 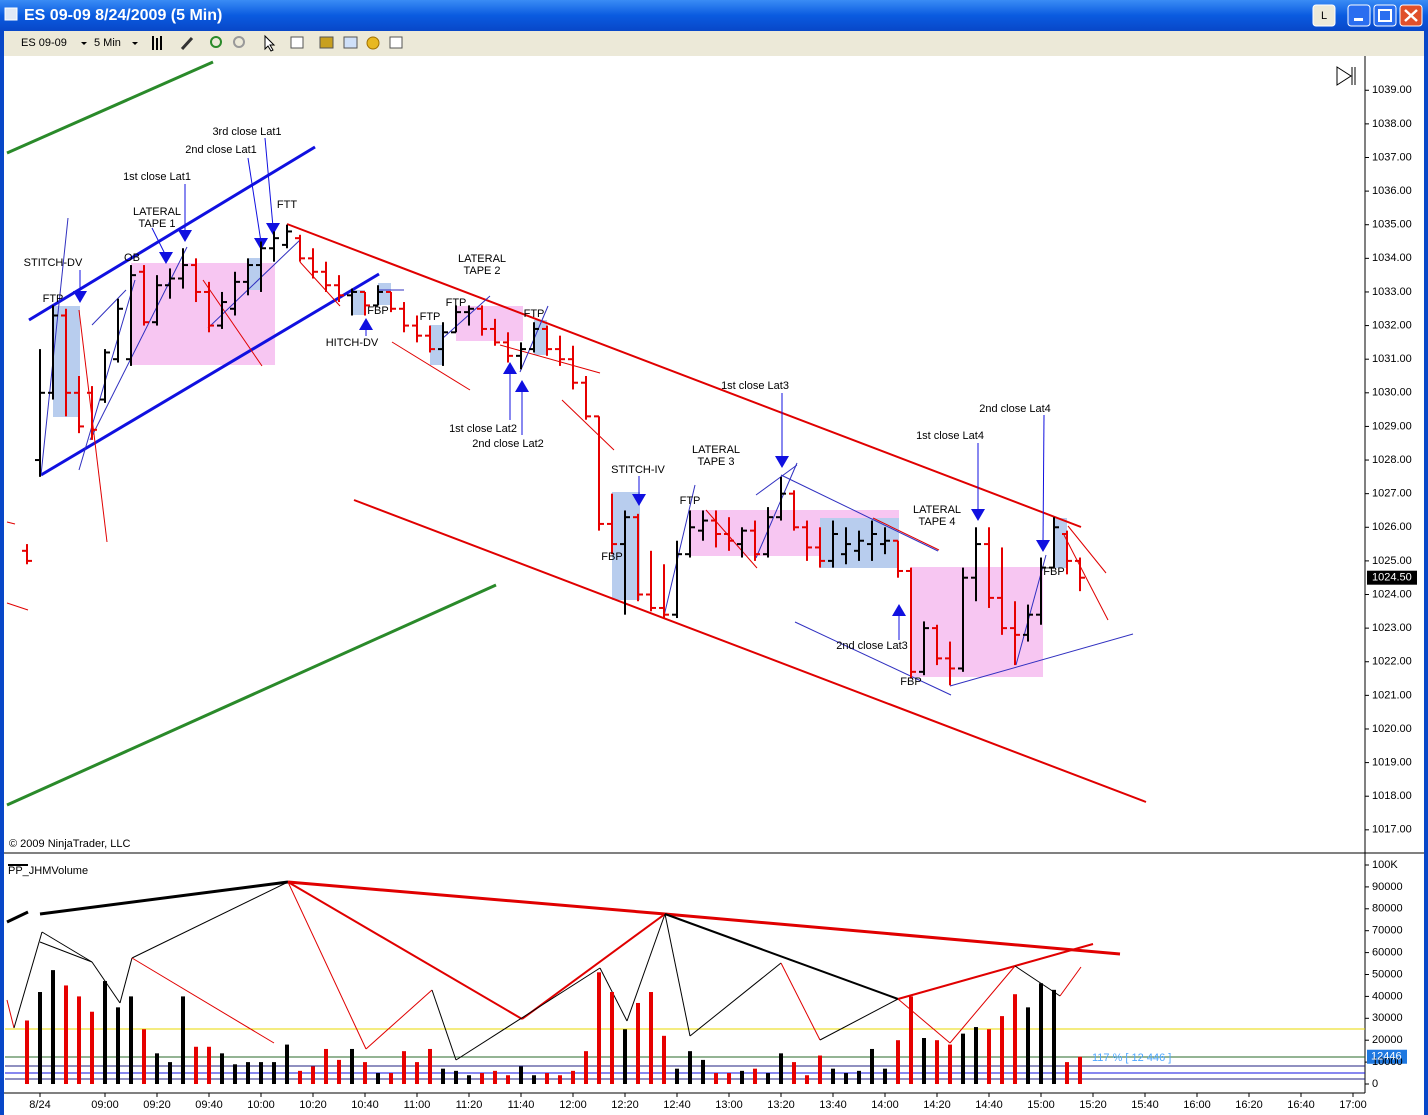 What do you see at coordinates (216, 42) in the screenshot?
I see `zoom-in-button` at bounding box center [216, 42].